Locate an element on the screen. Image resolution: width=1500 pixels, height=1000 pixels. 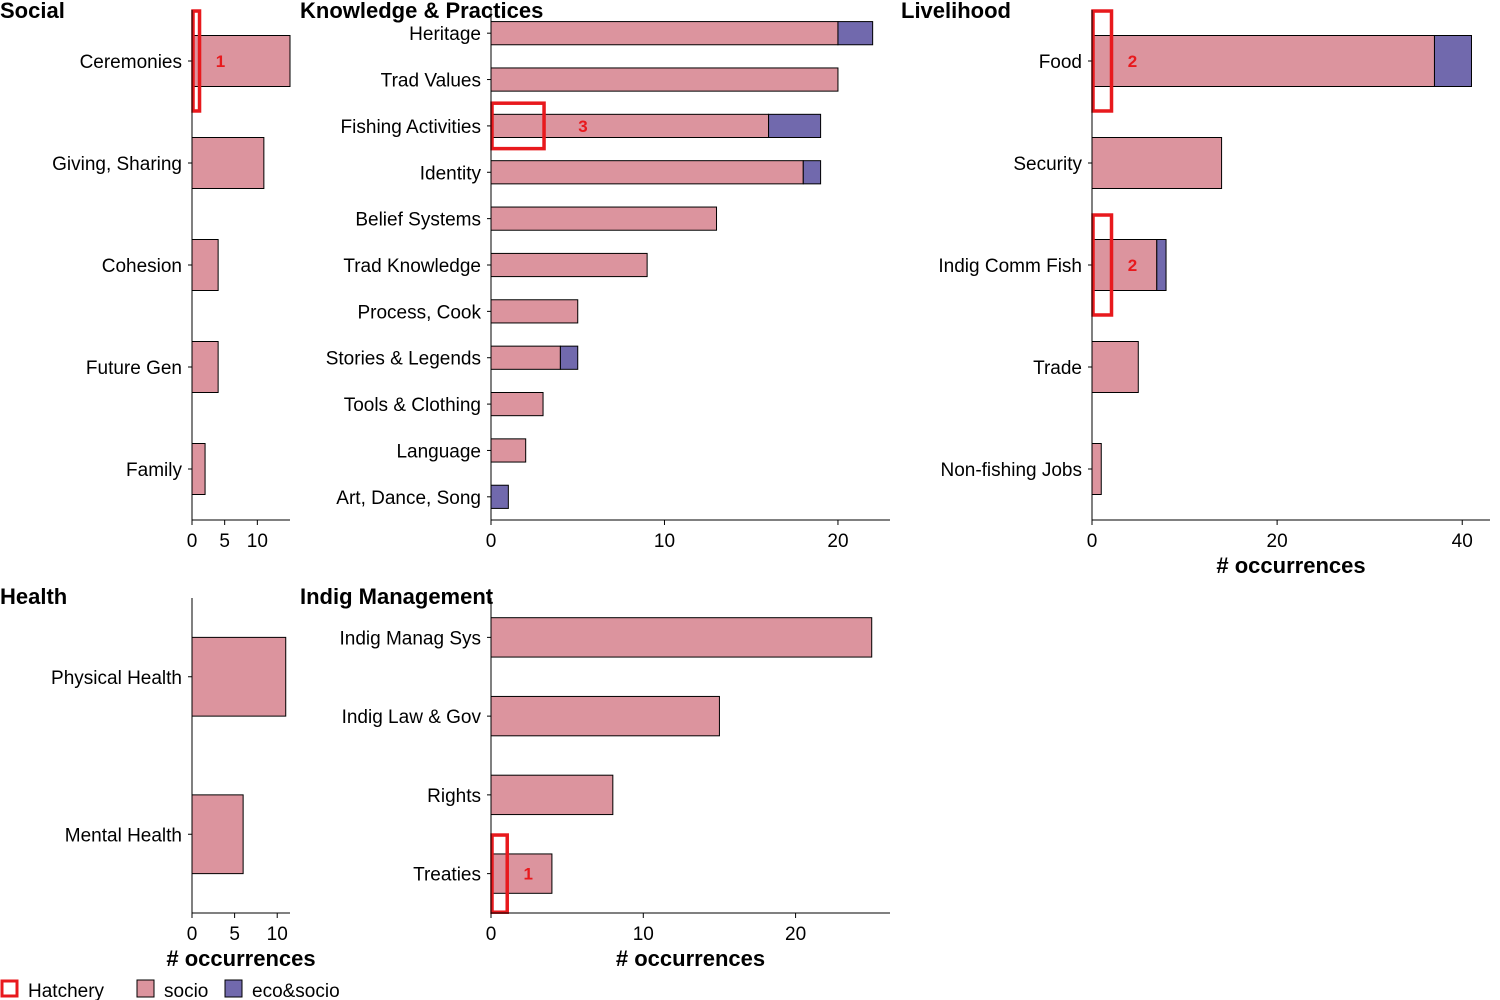
category-label-indig-law-gov: Indig Law & Gov is located at coordinates (412, 717).